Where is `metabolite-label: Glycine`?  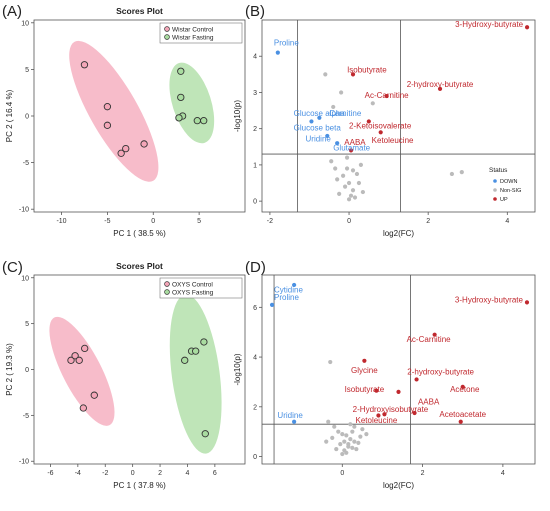
metabolite-label: Glycine is located at coordinates (364, 370).